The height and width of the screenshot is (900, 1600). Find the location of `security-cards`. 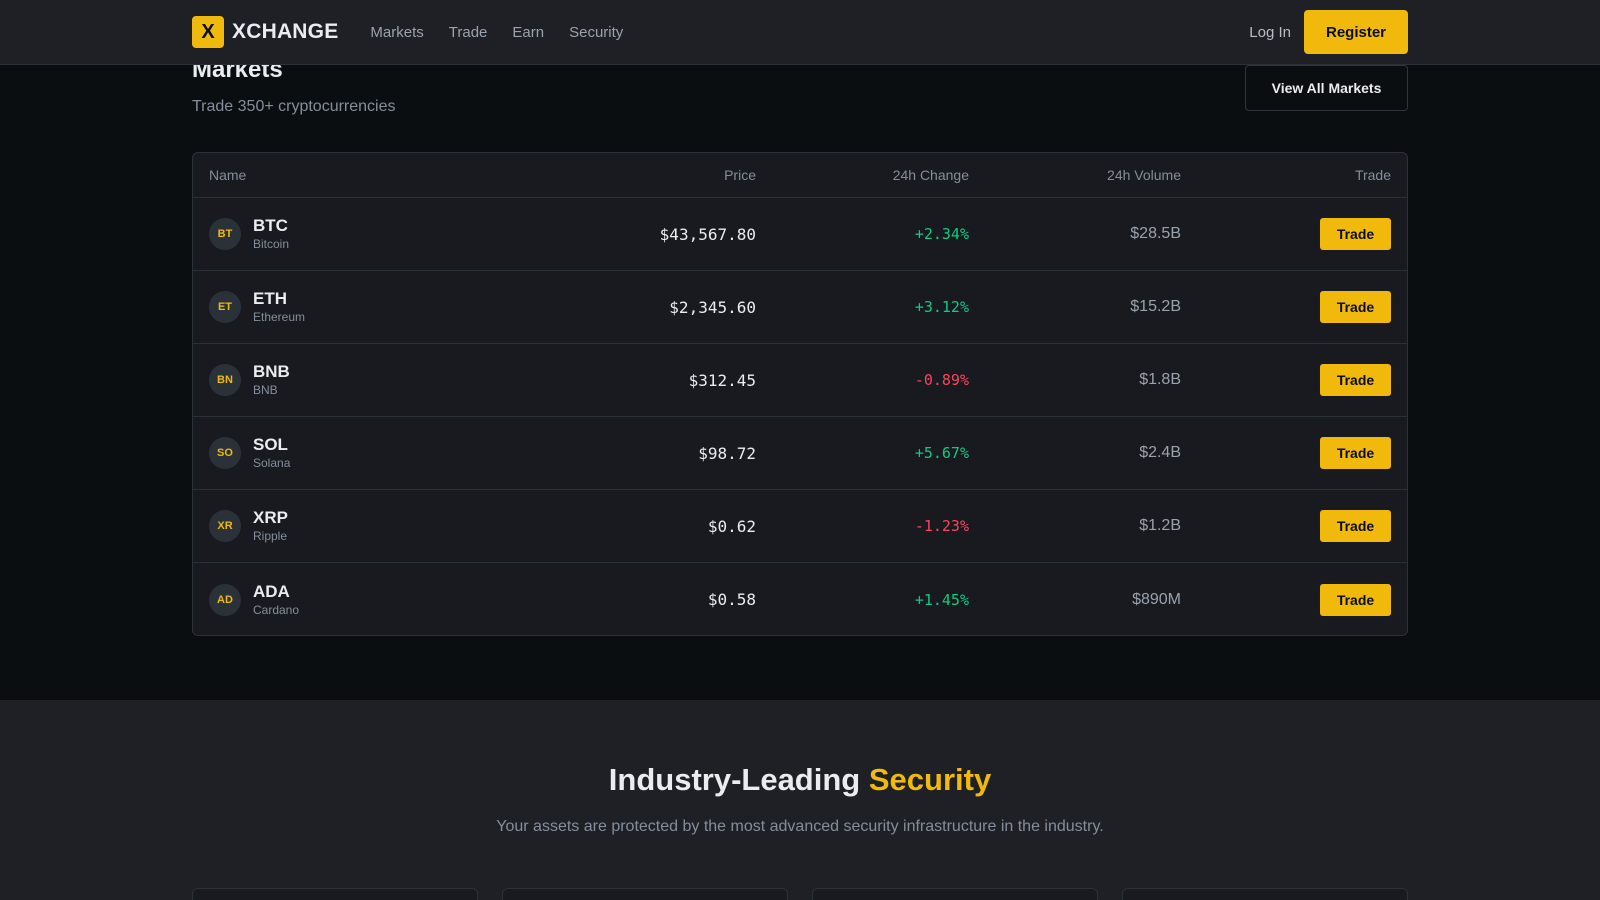

security-cards is located at coordinates (800, 894).